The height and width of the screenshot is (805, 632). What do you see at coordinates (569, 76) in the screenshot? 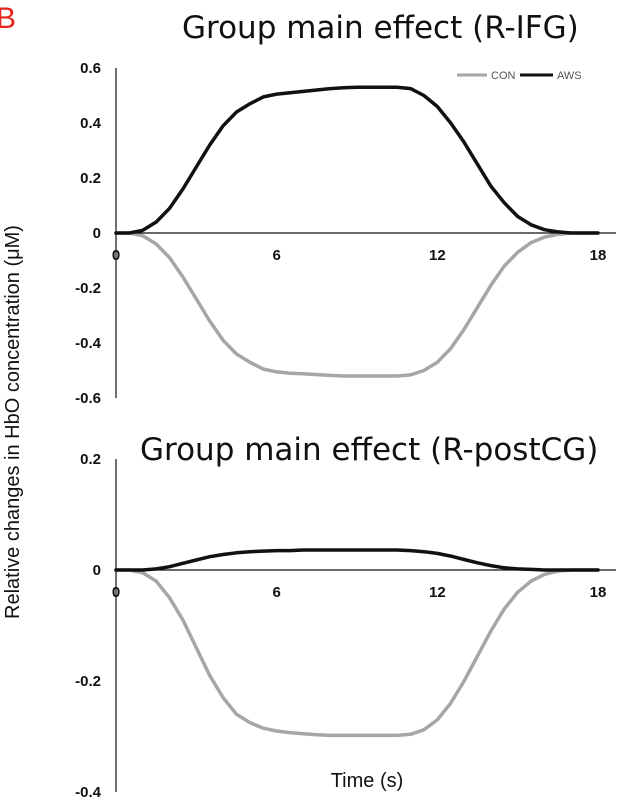
I see `legend-label-aws: AWS` at bounding box center [569, 76].